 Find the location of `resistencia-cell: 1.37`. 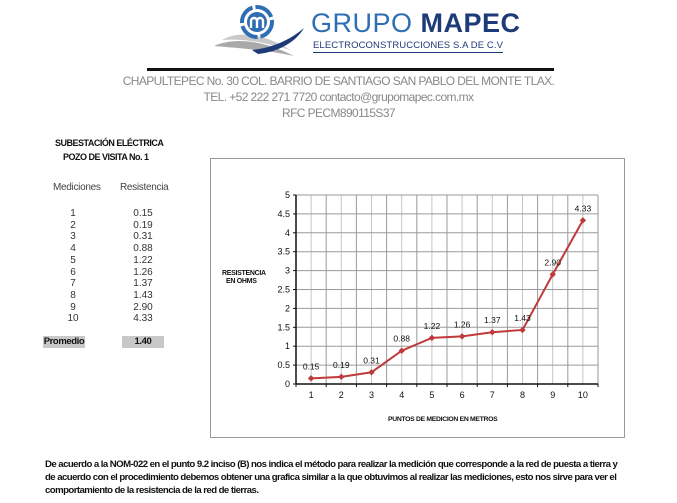

resistencia-cell: 1.37 is located at coordinates (143, 284).